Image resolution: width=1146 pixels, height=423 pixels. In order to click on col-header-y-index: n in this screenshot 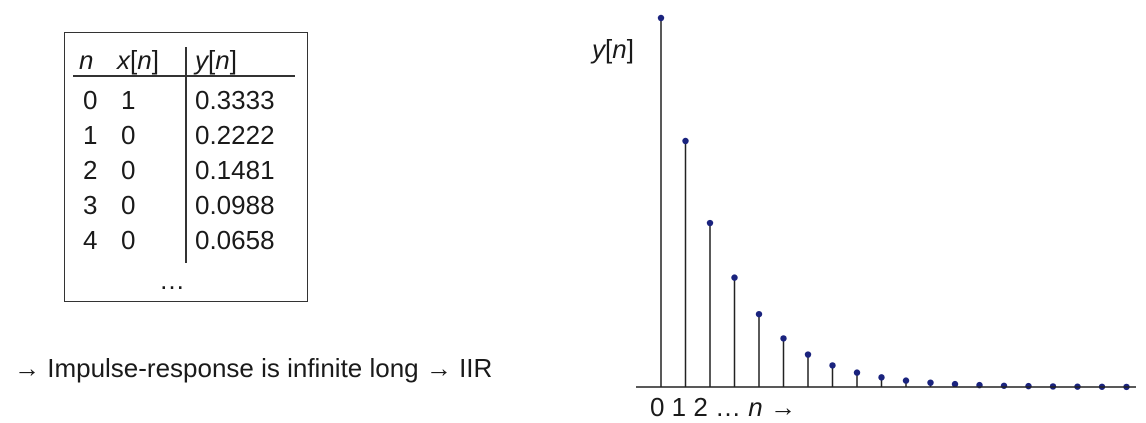, I will do `click(222, 60)`.